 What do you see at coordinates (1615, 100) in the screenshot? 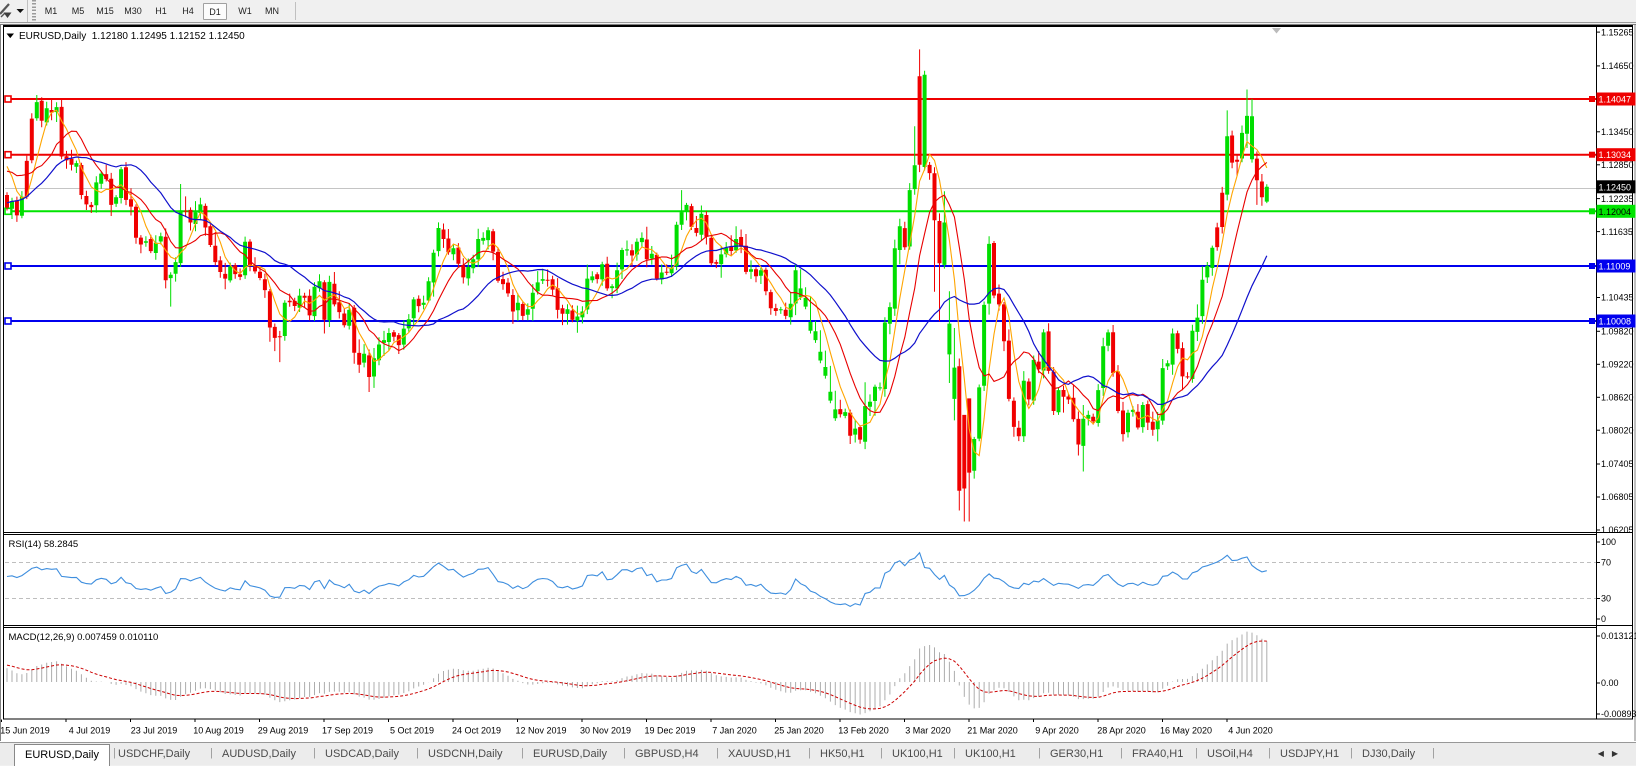
I see `svg-text: 1.14047` at bounding box center [1615, 100].